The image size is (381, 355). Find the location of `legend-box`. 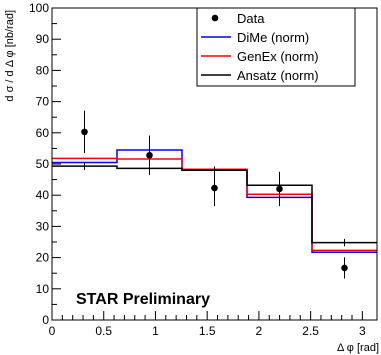

legend-box is located at coordinates (276, 47).